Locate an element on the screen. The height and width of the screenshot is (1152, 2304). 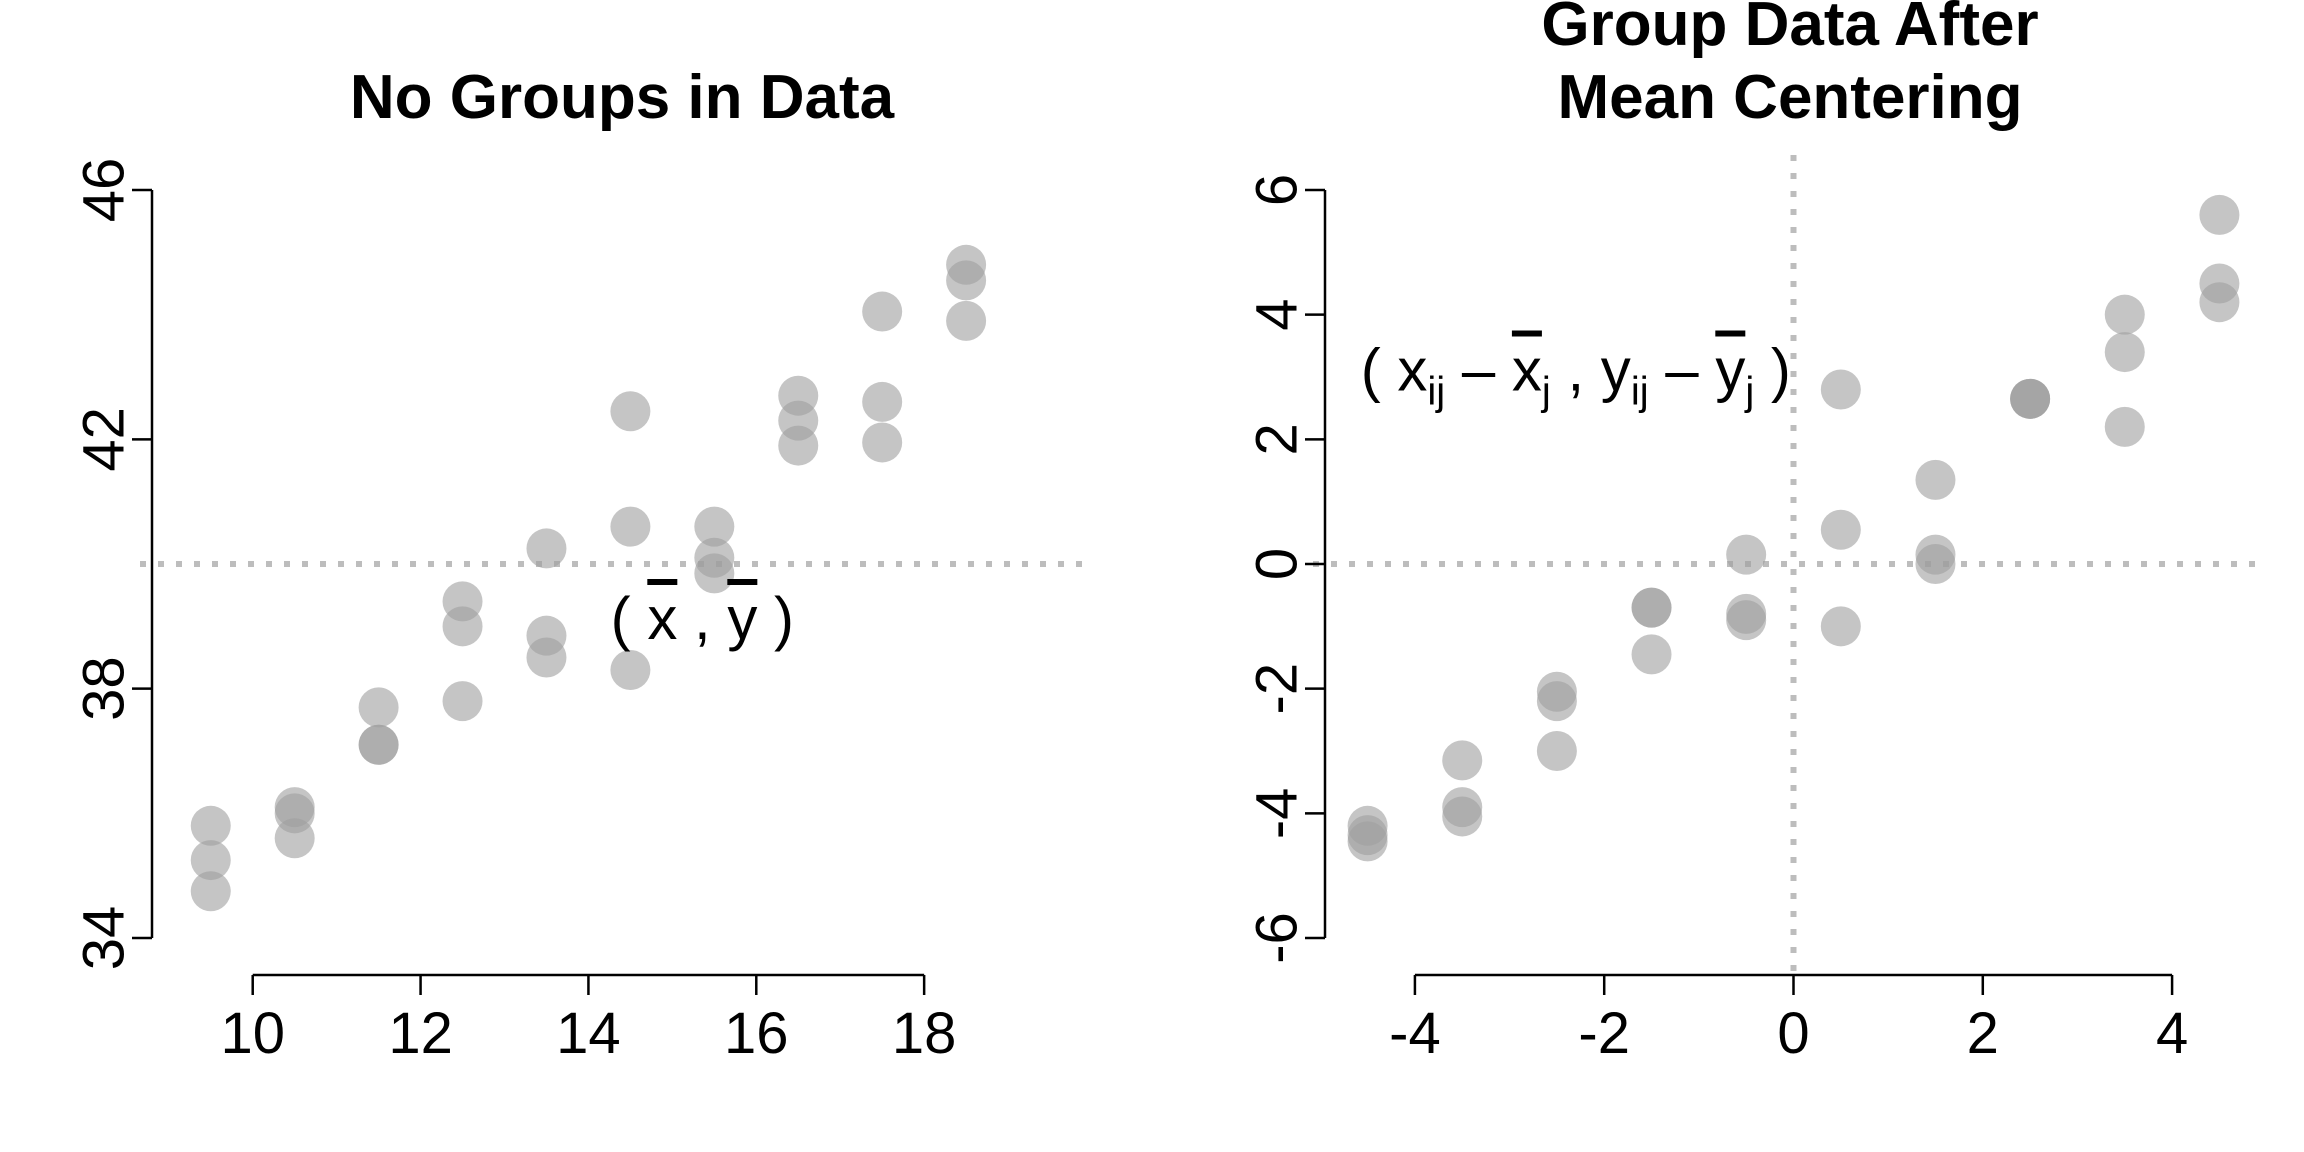
y-tick-label: 0 is located at coordinates (1277, 564).